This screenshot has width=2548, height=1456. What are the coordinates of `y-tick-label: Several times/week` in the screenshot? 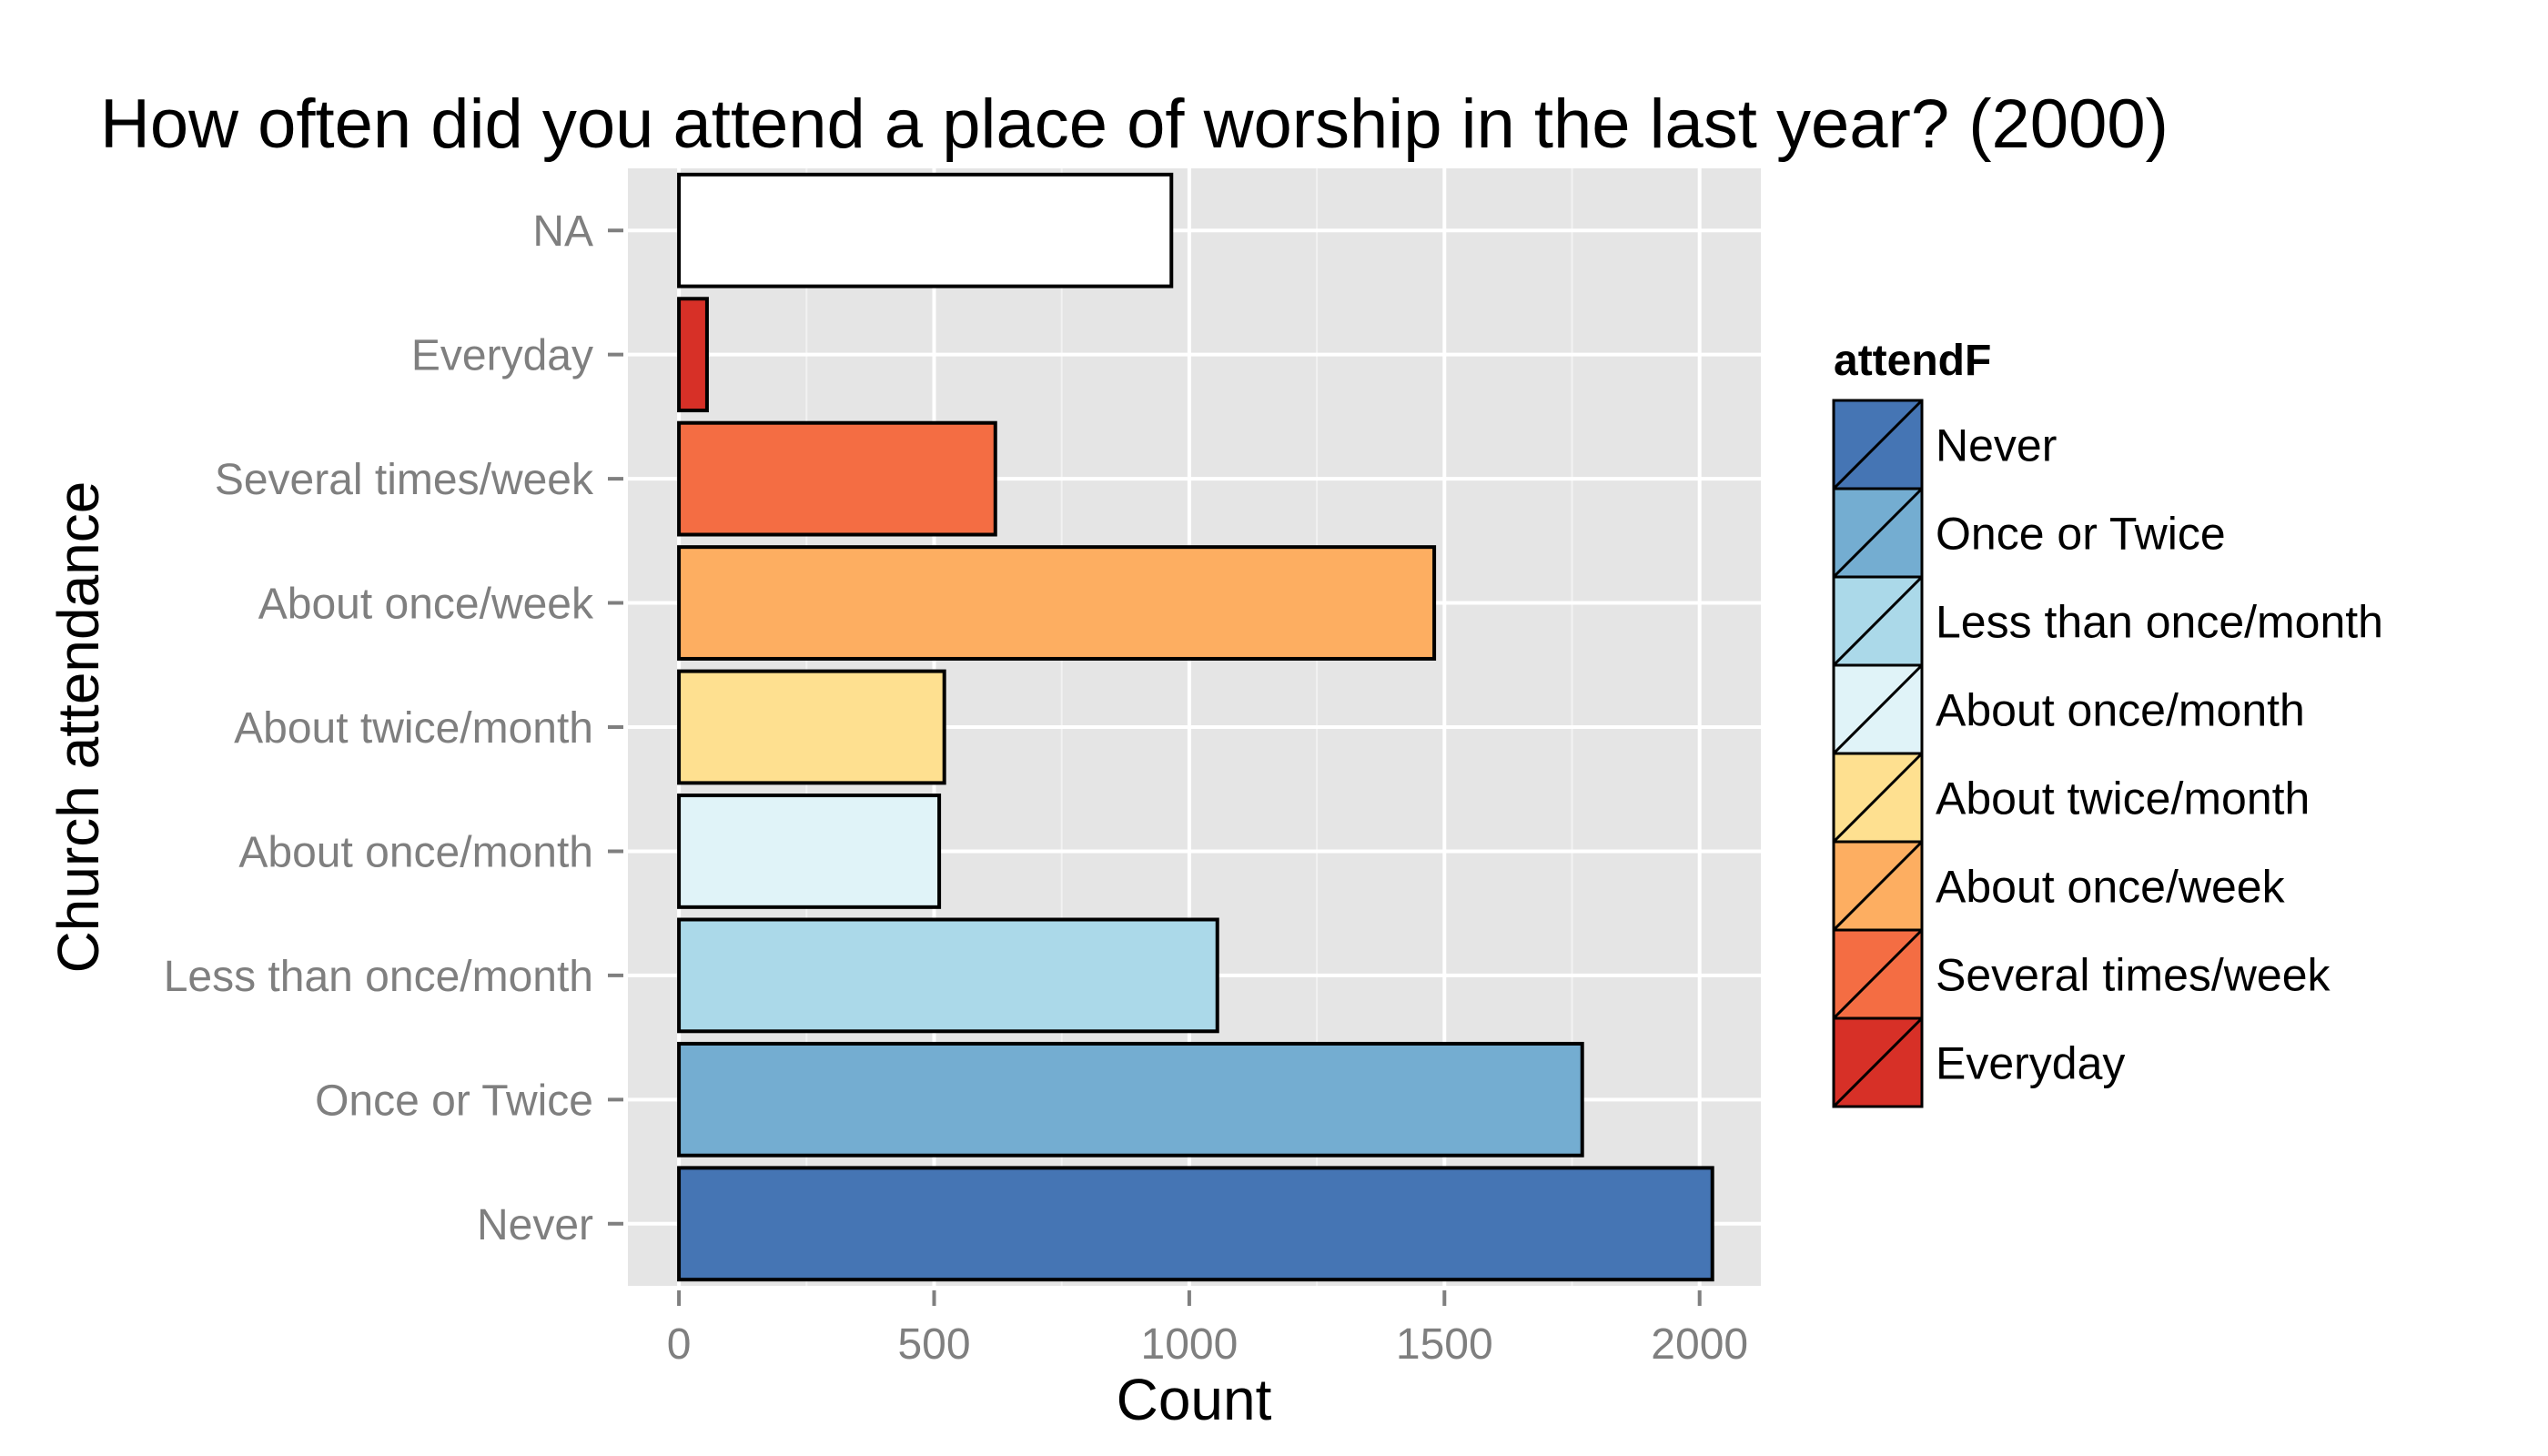 It's located at (405, 480).